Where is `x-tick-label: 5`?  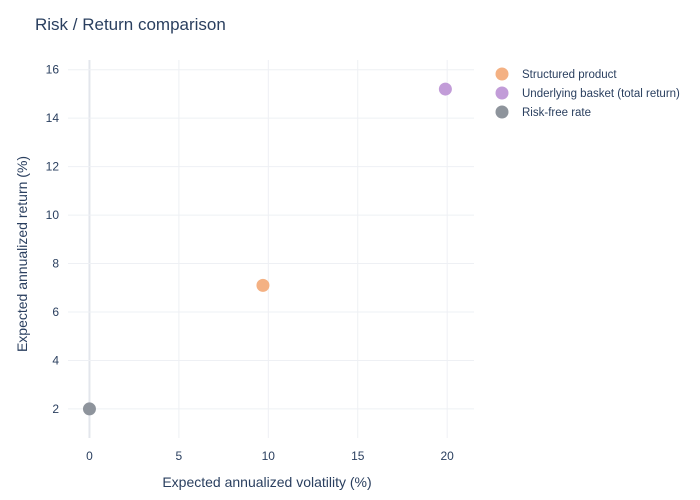 x-tick-label: 5 is located at coordinates (179, 456).